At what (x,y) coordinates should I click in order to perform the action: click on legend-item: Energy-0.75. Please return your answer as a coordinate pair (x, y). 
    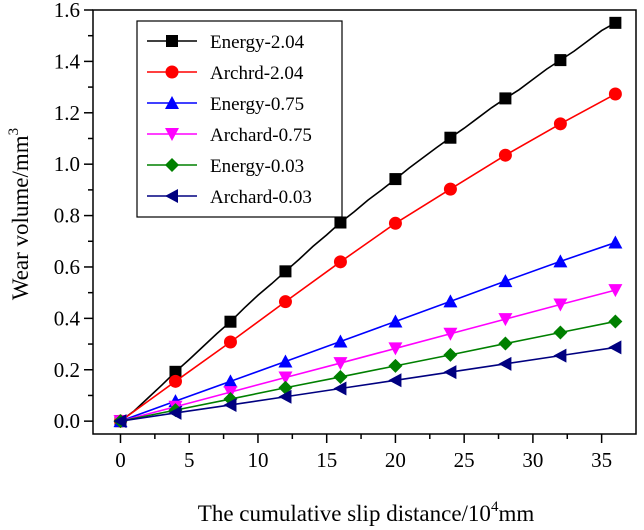
    Looking at the image, I should click on (225, 104).